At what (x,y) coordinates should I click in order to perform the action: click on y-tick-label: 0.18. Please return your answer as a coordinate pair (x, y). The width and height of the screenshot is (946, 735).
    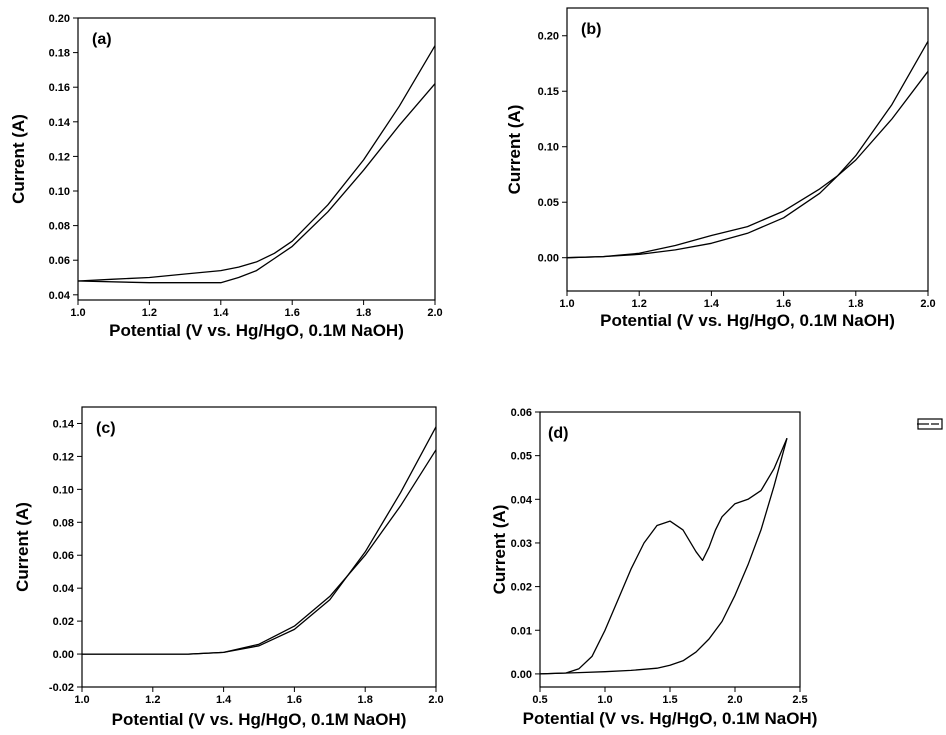
    Looking at the image, I should click on (59, 54).